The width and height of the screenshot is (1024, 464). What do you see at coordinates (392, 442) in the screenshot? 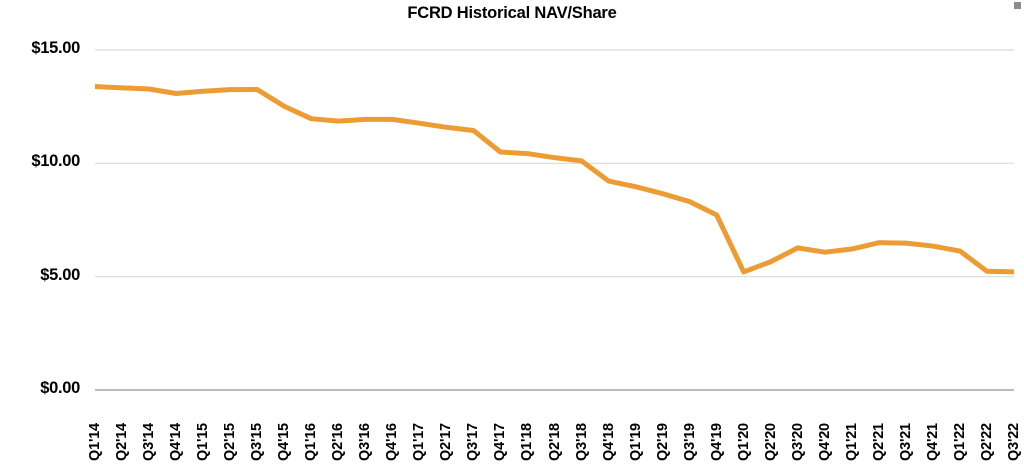
I see `x-axis-tick-label: Q4'16` at bounding box center [392, 442].